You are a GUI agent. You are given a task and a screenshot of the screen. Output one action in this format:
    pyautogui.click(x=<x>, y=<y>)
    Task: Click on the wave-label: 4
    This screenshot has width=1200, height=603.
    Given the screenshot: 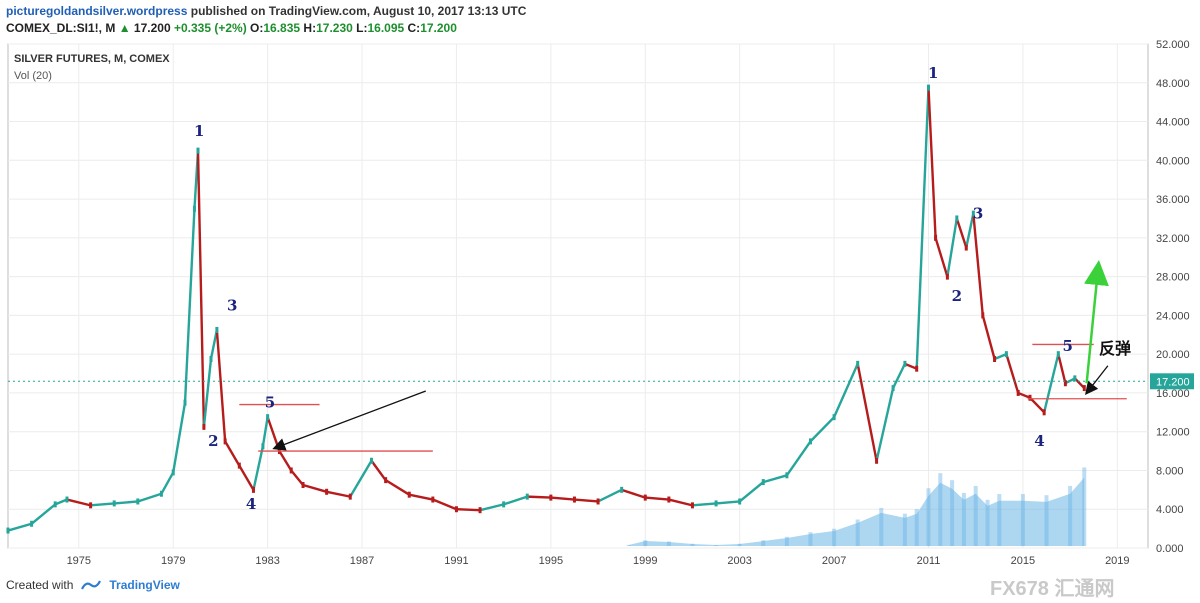 What is the action you would take?
    pyautogui.click(x=251, y=504)
    